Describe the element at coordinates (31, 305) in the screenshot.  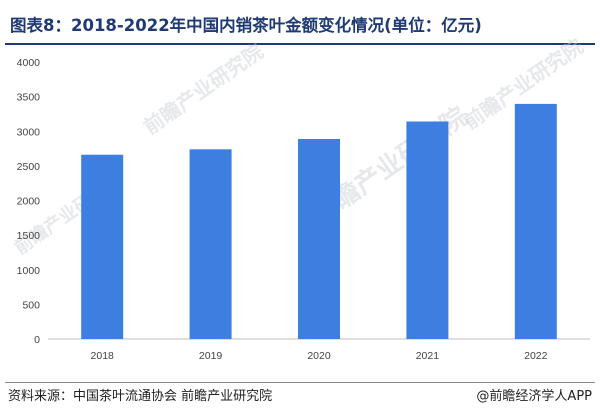
I see `y-tick-label: 500` at that location.